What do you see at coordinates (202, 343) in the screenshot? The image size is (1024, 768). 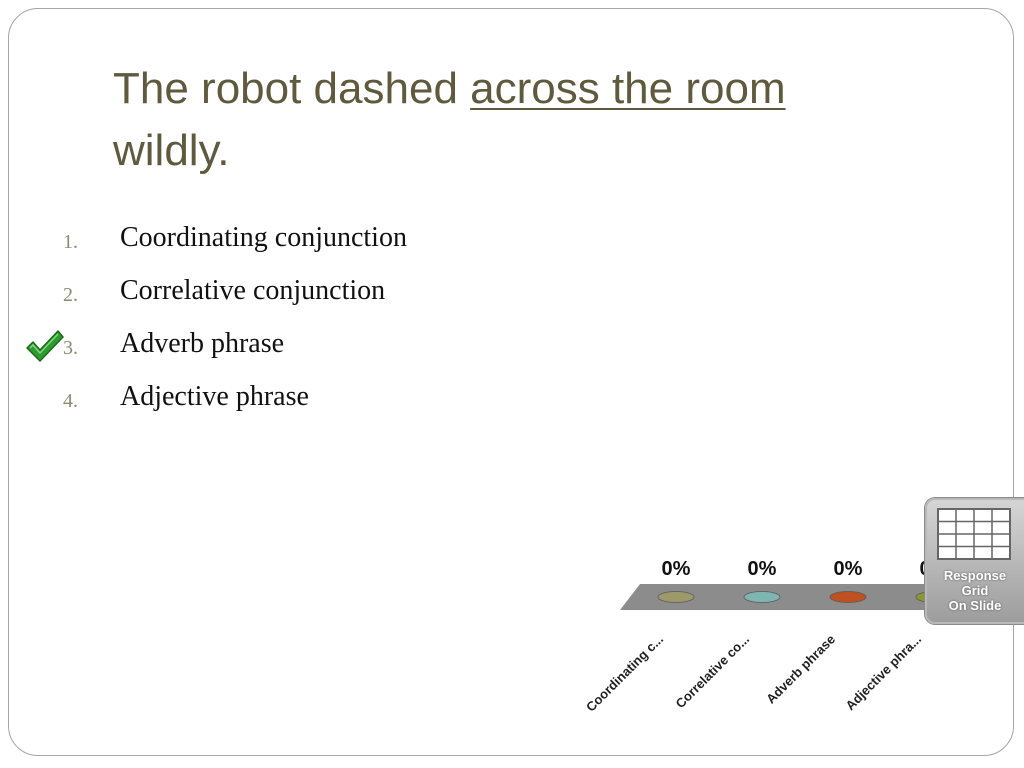 I see `option-label: Adverb phrase` at bounding box center [202, 343].